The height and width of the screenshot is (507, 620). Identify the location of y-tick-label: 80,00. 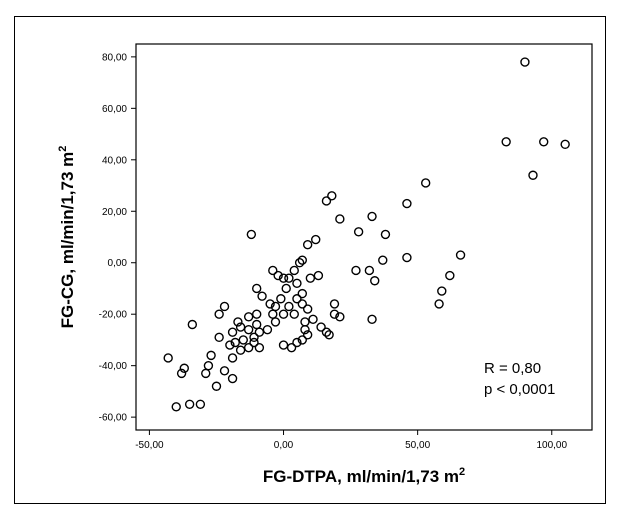
(114, 57).